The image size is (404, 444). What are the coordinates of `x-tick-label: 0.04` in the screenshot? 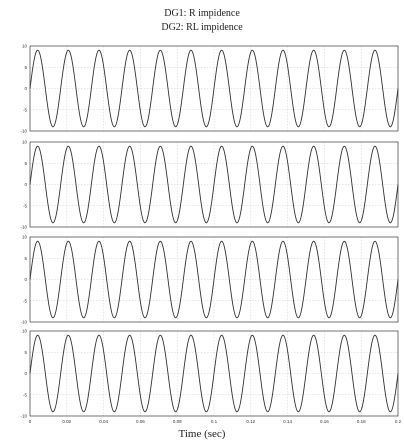 It's located at (103, 421).